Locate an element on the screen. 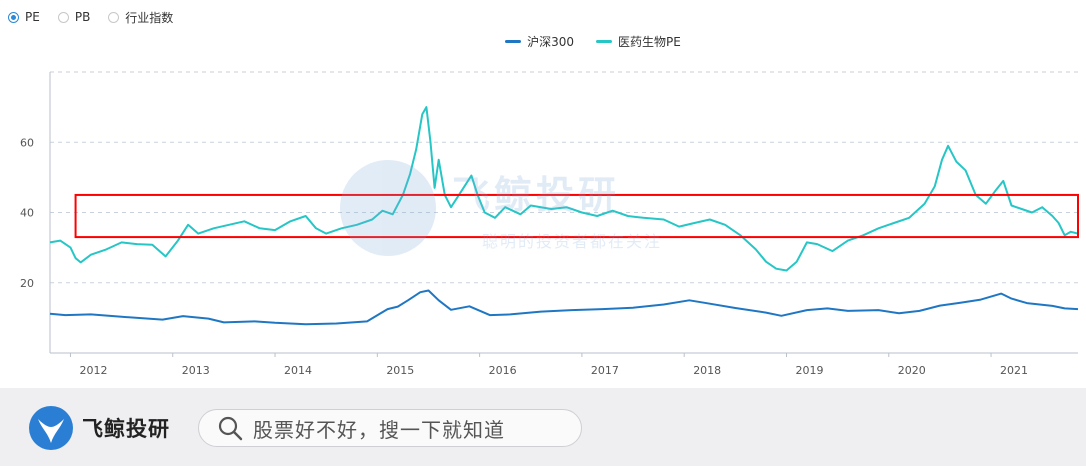 The image size is (1086, 466). highlight-annotation is located at coordinates (576, 216).